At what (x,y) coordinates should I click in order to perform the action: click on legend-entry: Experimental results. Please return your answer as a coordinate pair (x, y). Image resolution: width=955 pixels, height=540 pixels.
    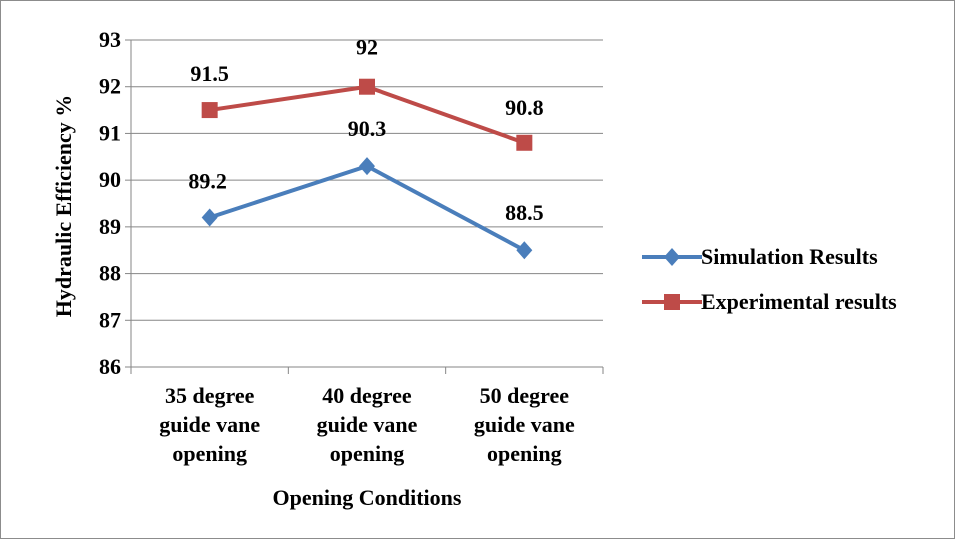
    Looking at the image, I should click on (769, 301).